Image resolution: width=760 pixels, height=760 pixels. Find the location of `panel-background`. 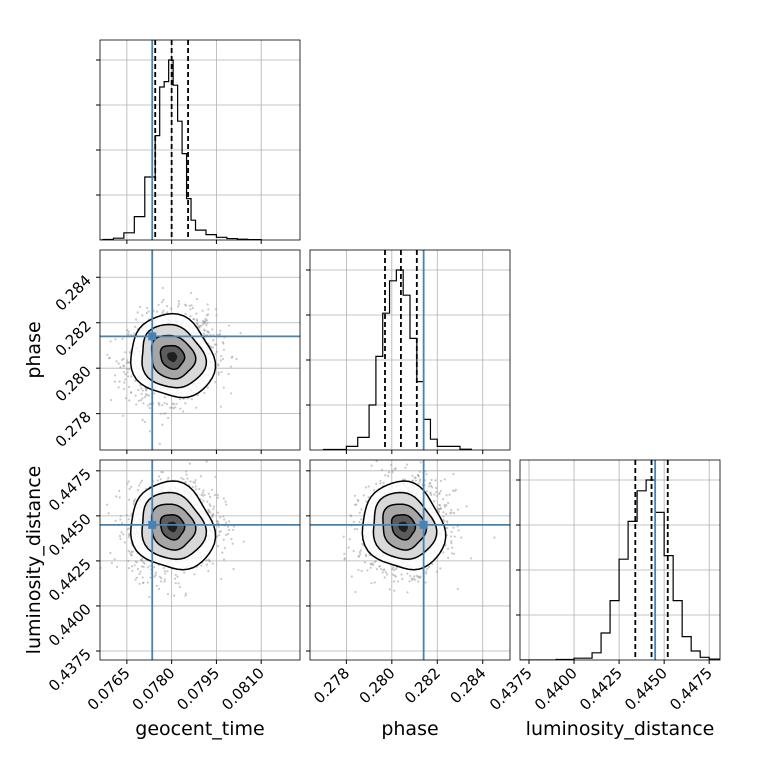

panel-background is located at coordinates (200, 140).